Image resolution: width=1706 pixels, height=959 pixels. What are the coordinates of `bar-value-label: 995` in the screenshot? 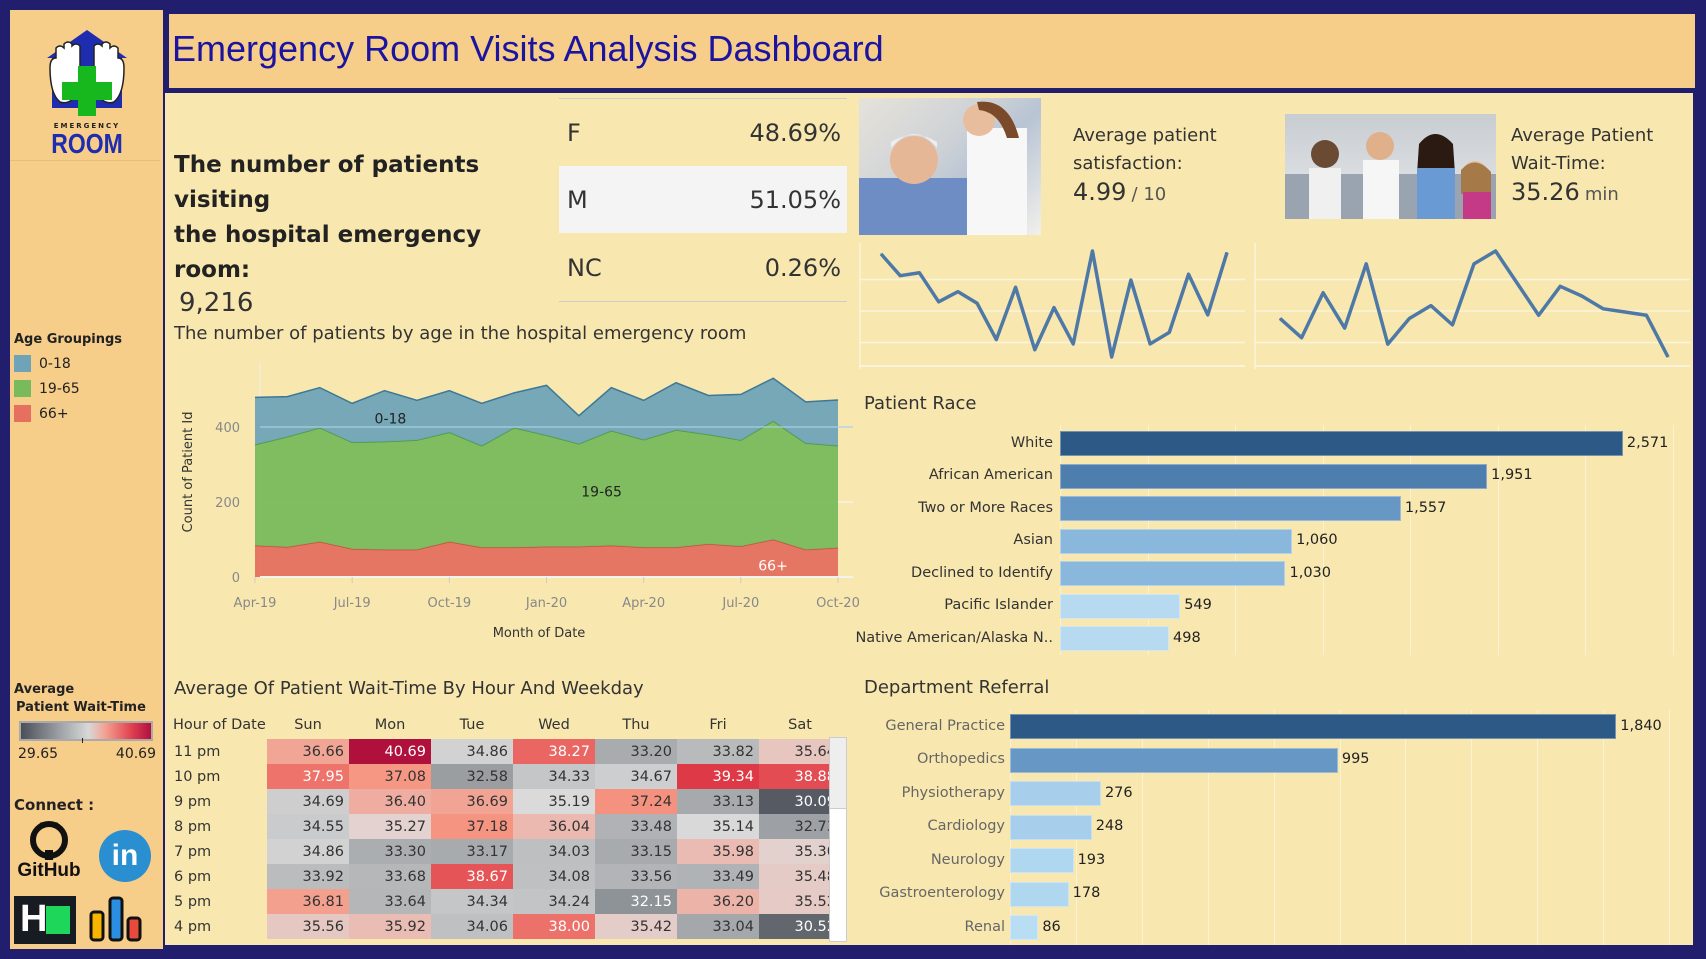 It's located at (1355, 759).